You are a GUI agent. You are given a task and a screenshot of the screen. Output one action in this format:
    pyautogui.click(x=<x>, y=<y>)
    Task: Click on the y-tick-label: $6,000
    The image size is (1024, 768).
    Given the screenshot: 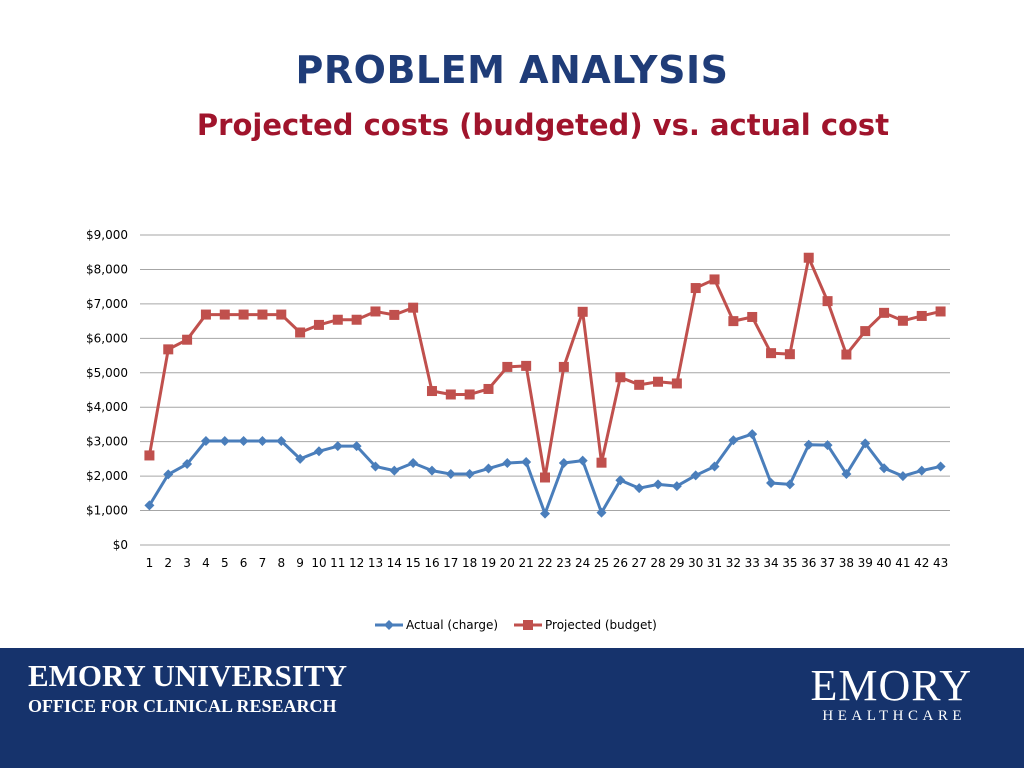 What is the action you would take?
    pyautogui.click(x=107, y=338)
    